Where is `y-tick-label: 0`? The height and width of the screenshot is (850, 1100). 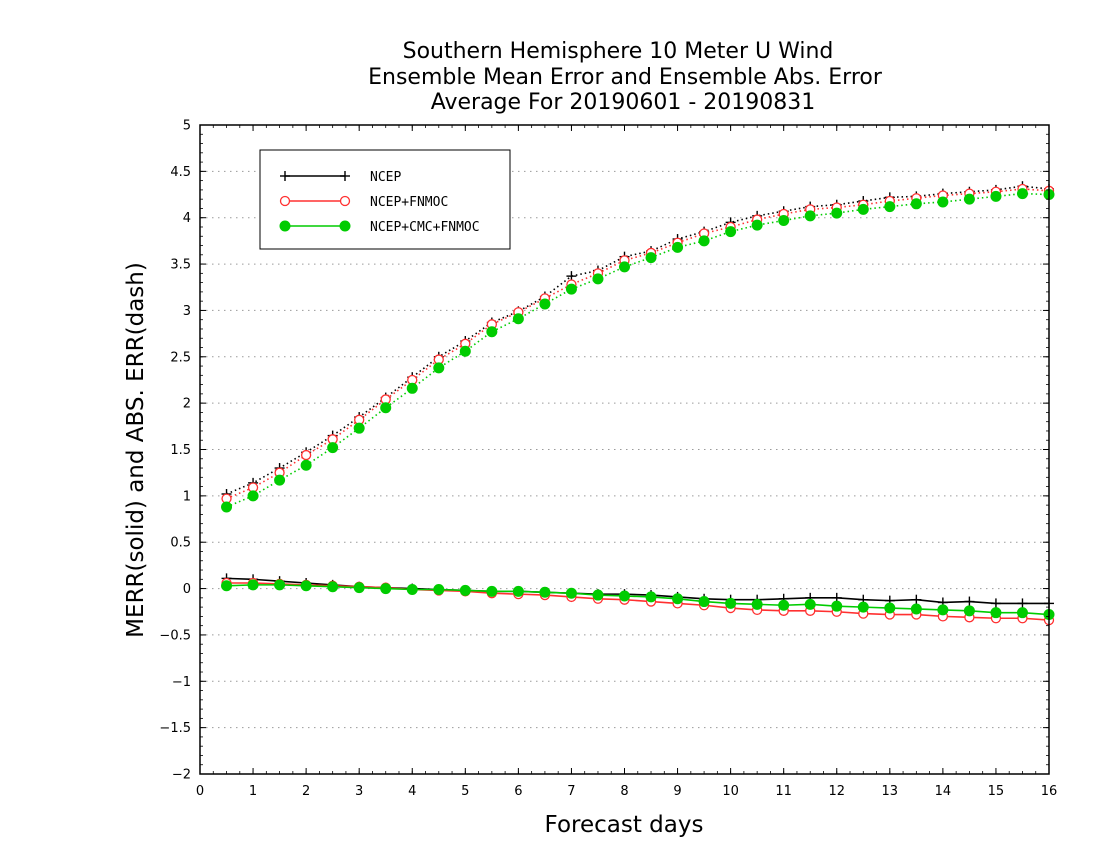
y-tick-label: 0 is located at coordinates (187, 589).